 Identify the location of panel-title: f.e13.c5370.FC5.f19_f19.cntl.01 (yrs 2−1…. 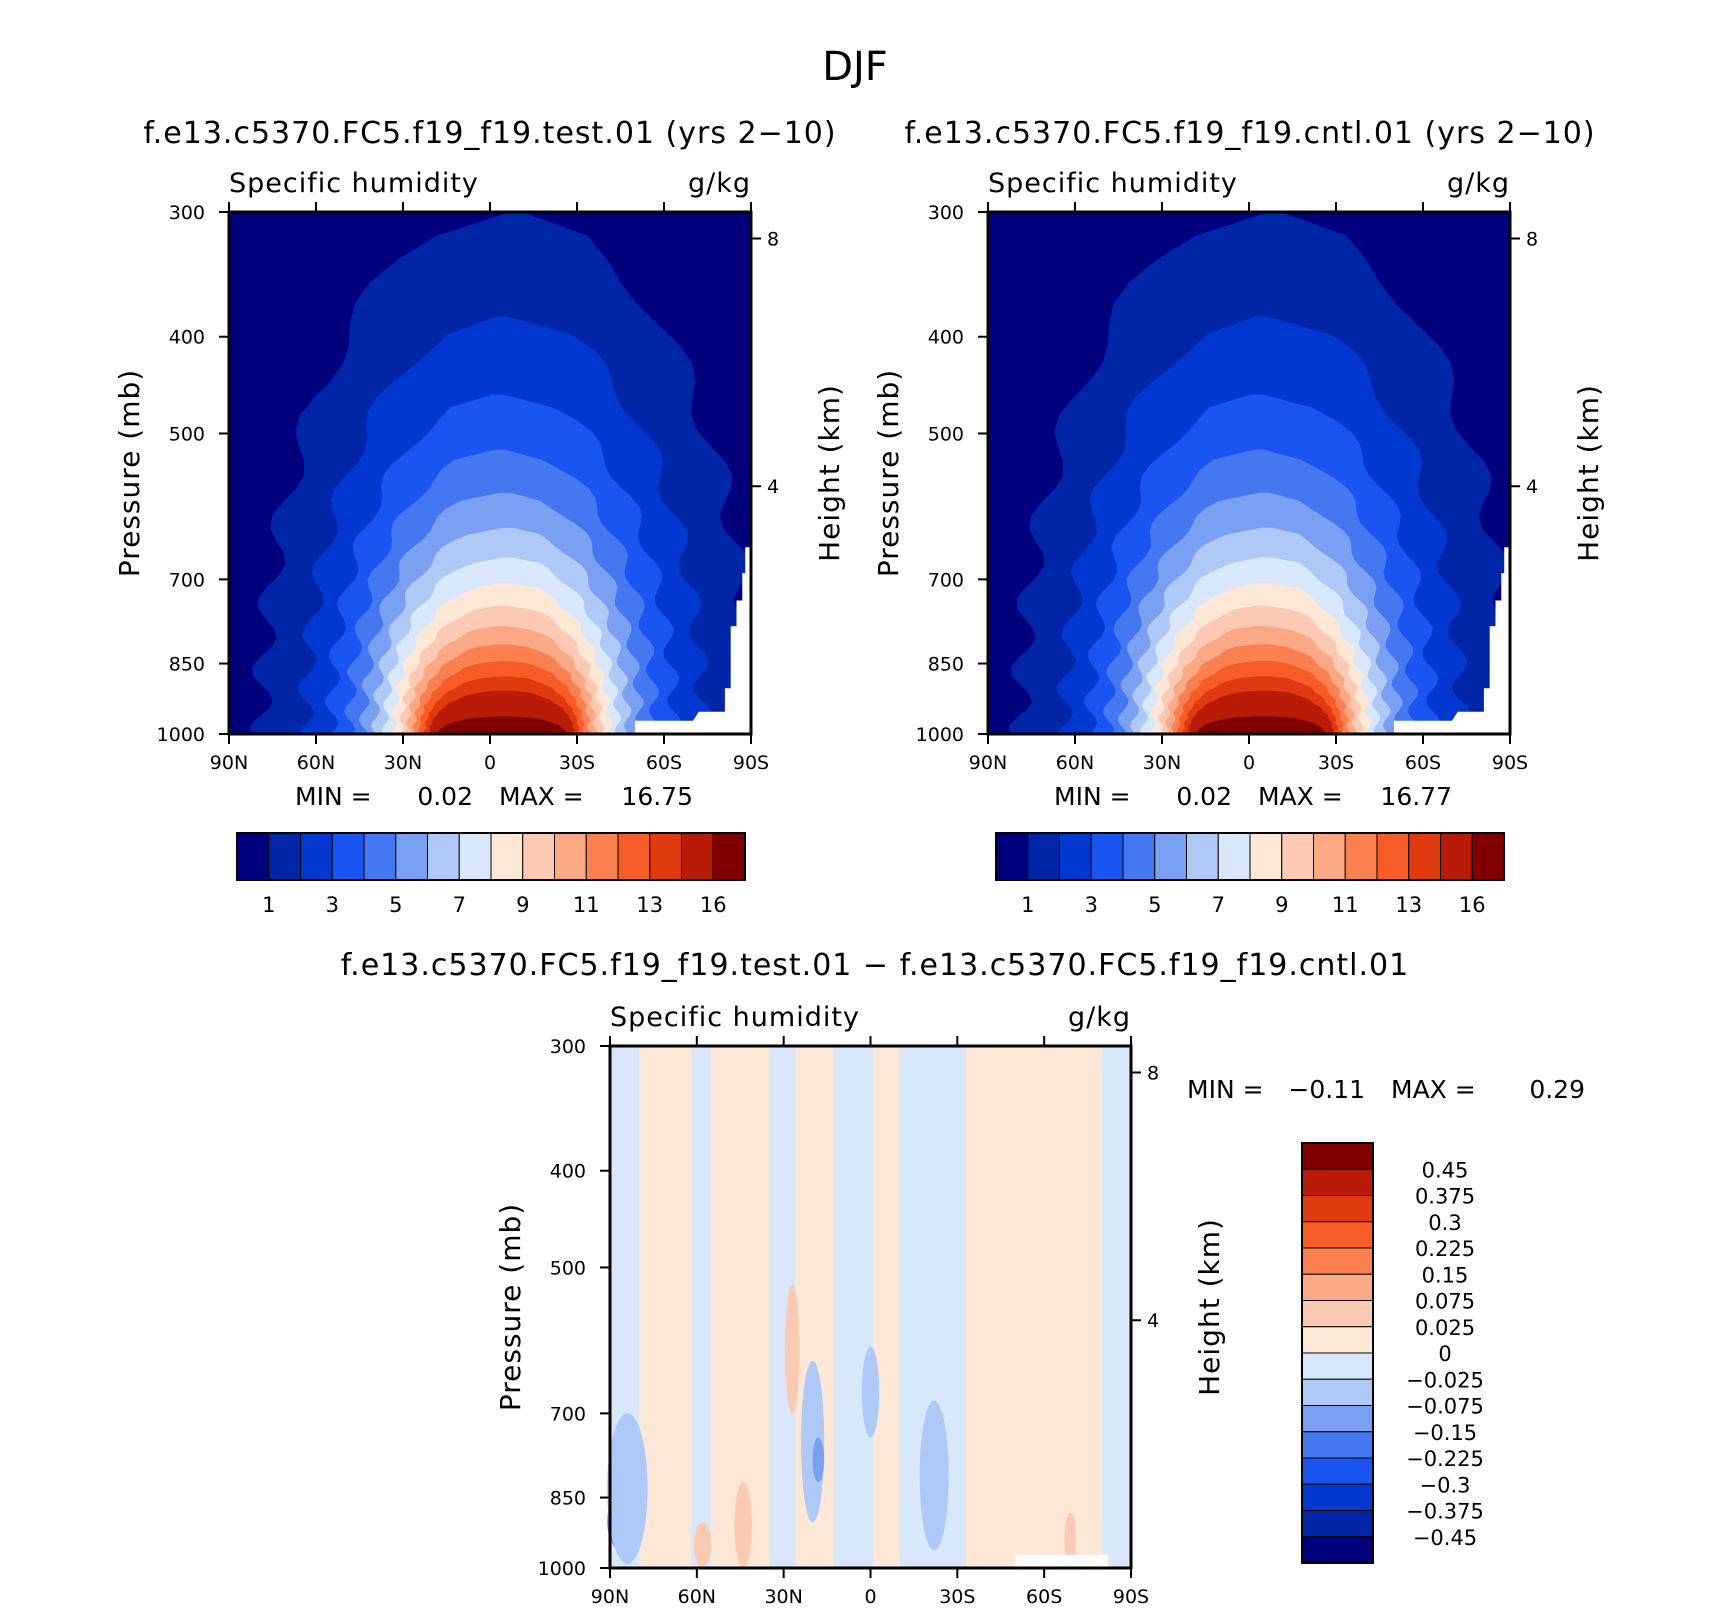
(1249, 133).